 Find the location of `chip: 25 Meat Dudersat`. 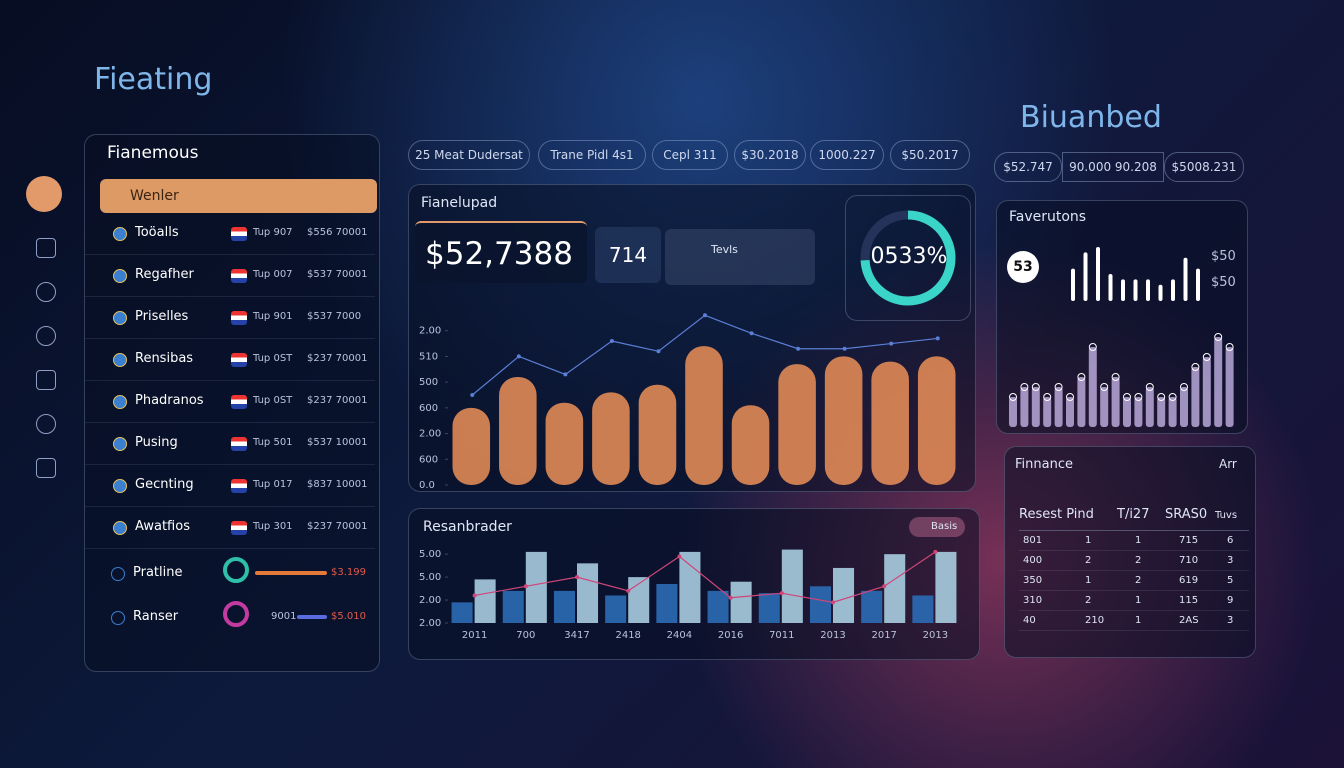

chip: 25 Meat Dudersat is located at coordinates (469, 155).